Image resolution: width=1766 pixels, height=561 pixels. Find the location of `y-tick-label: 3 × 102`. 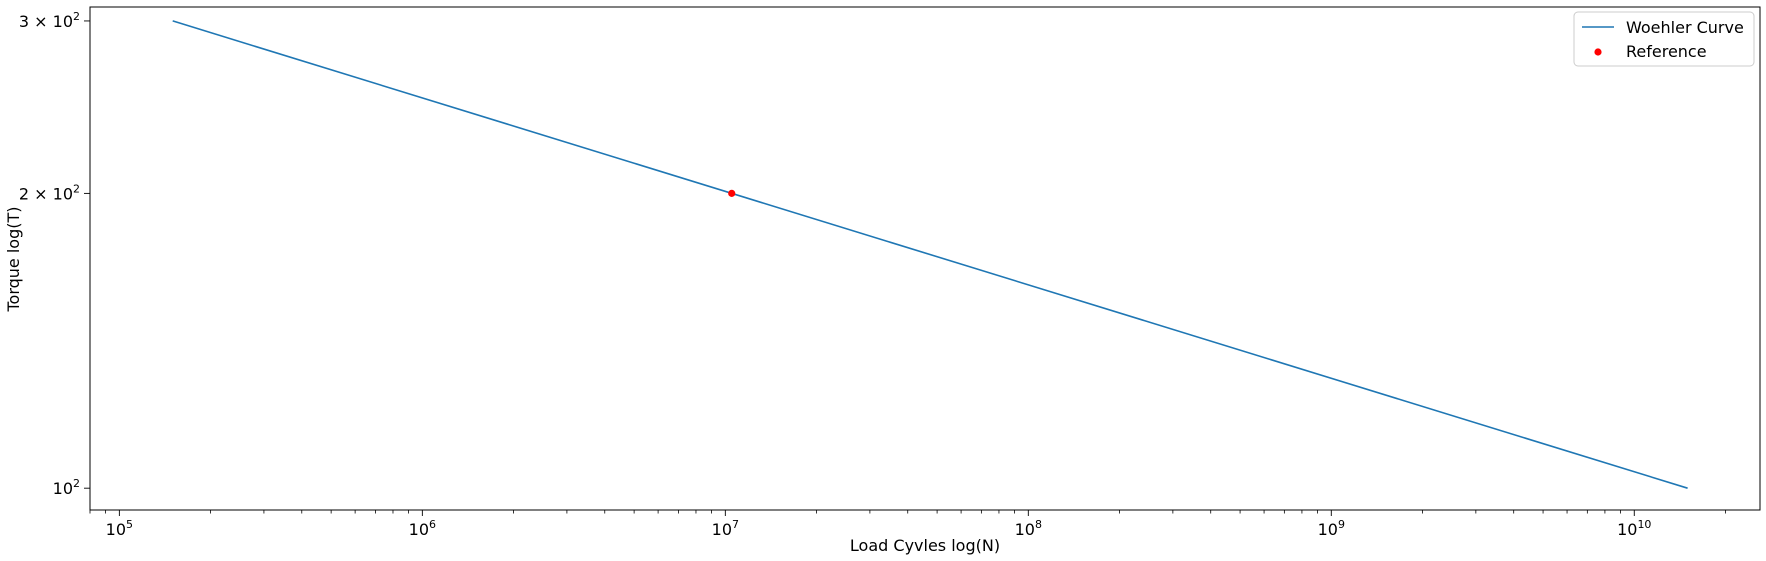

y-tick-label: 3 × 102 is located at coordinates (49, 20).